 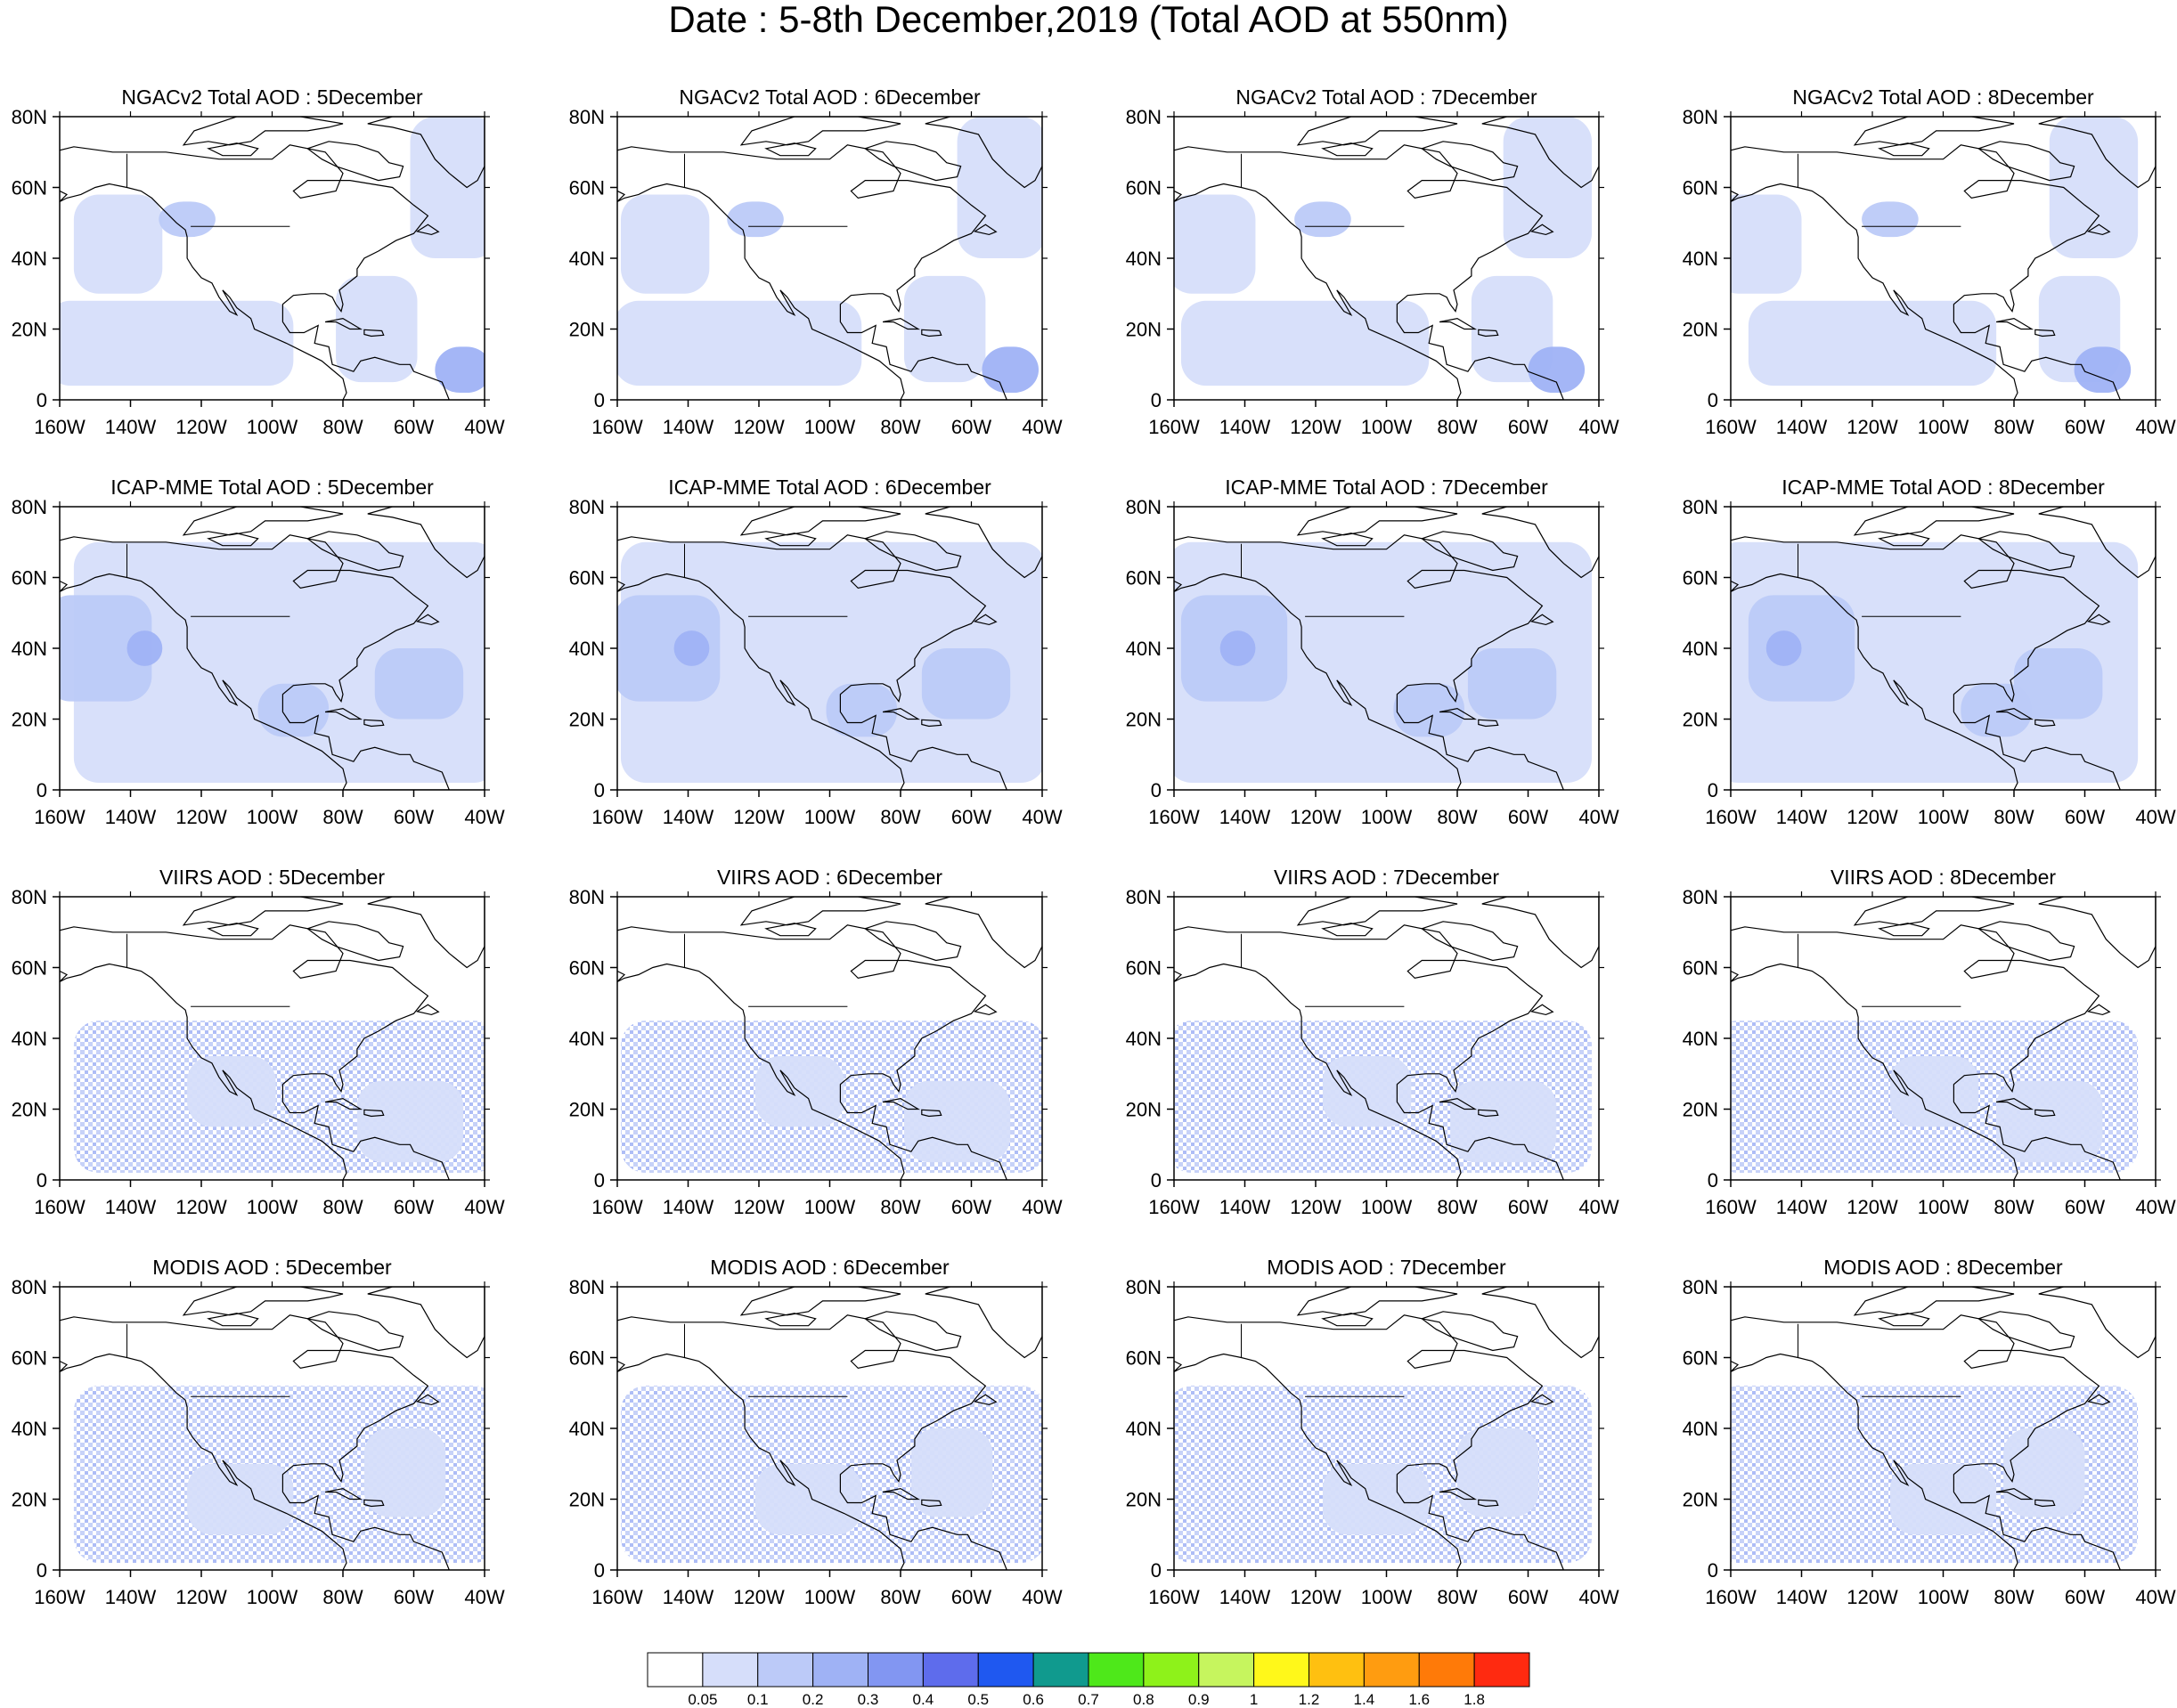 I want to click on colorbar-label: 1, so click(x=1254, y=1699).